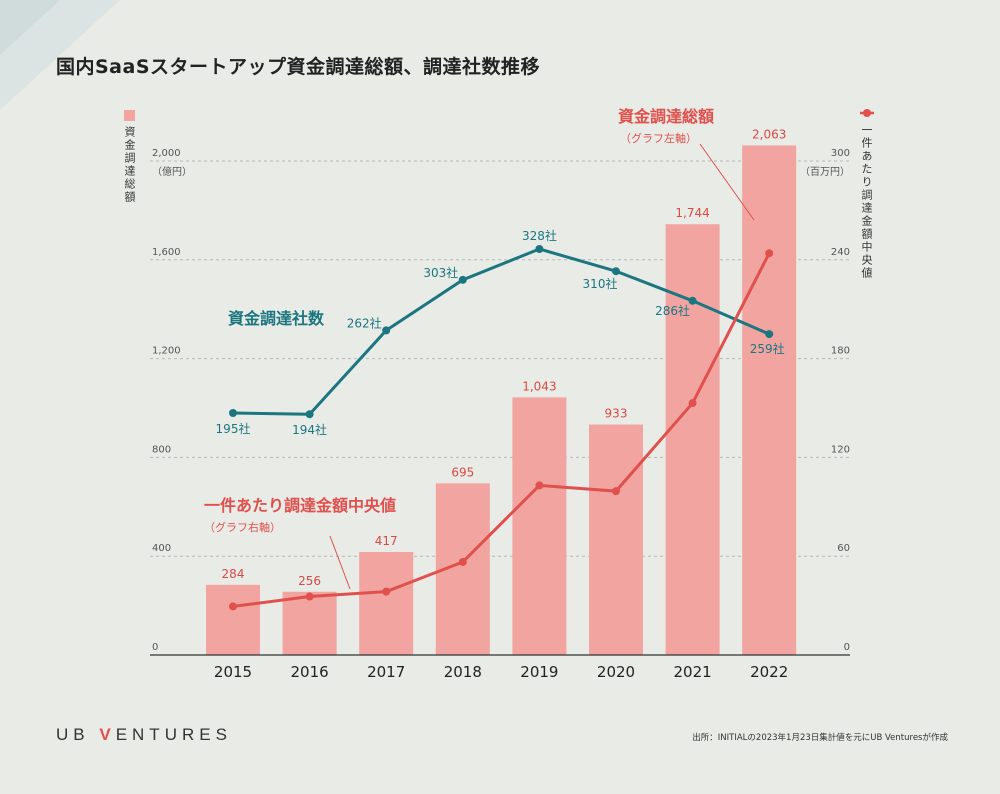  Describe the element at coordinates (386, 541) in the screenshot. I see `bar-value-label: 417` at that location.